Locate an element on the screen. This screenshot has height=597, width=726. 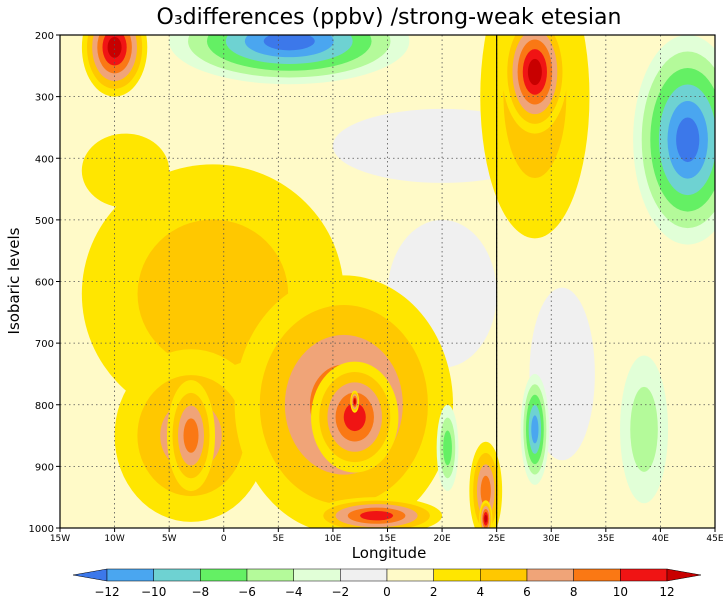
mid-left-positive-band is located at coordinates (213, 294).